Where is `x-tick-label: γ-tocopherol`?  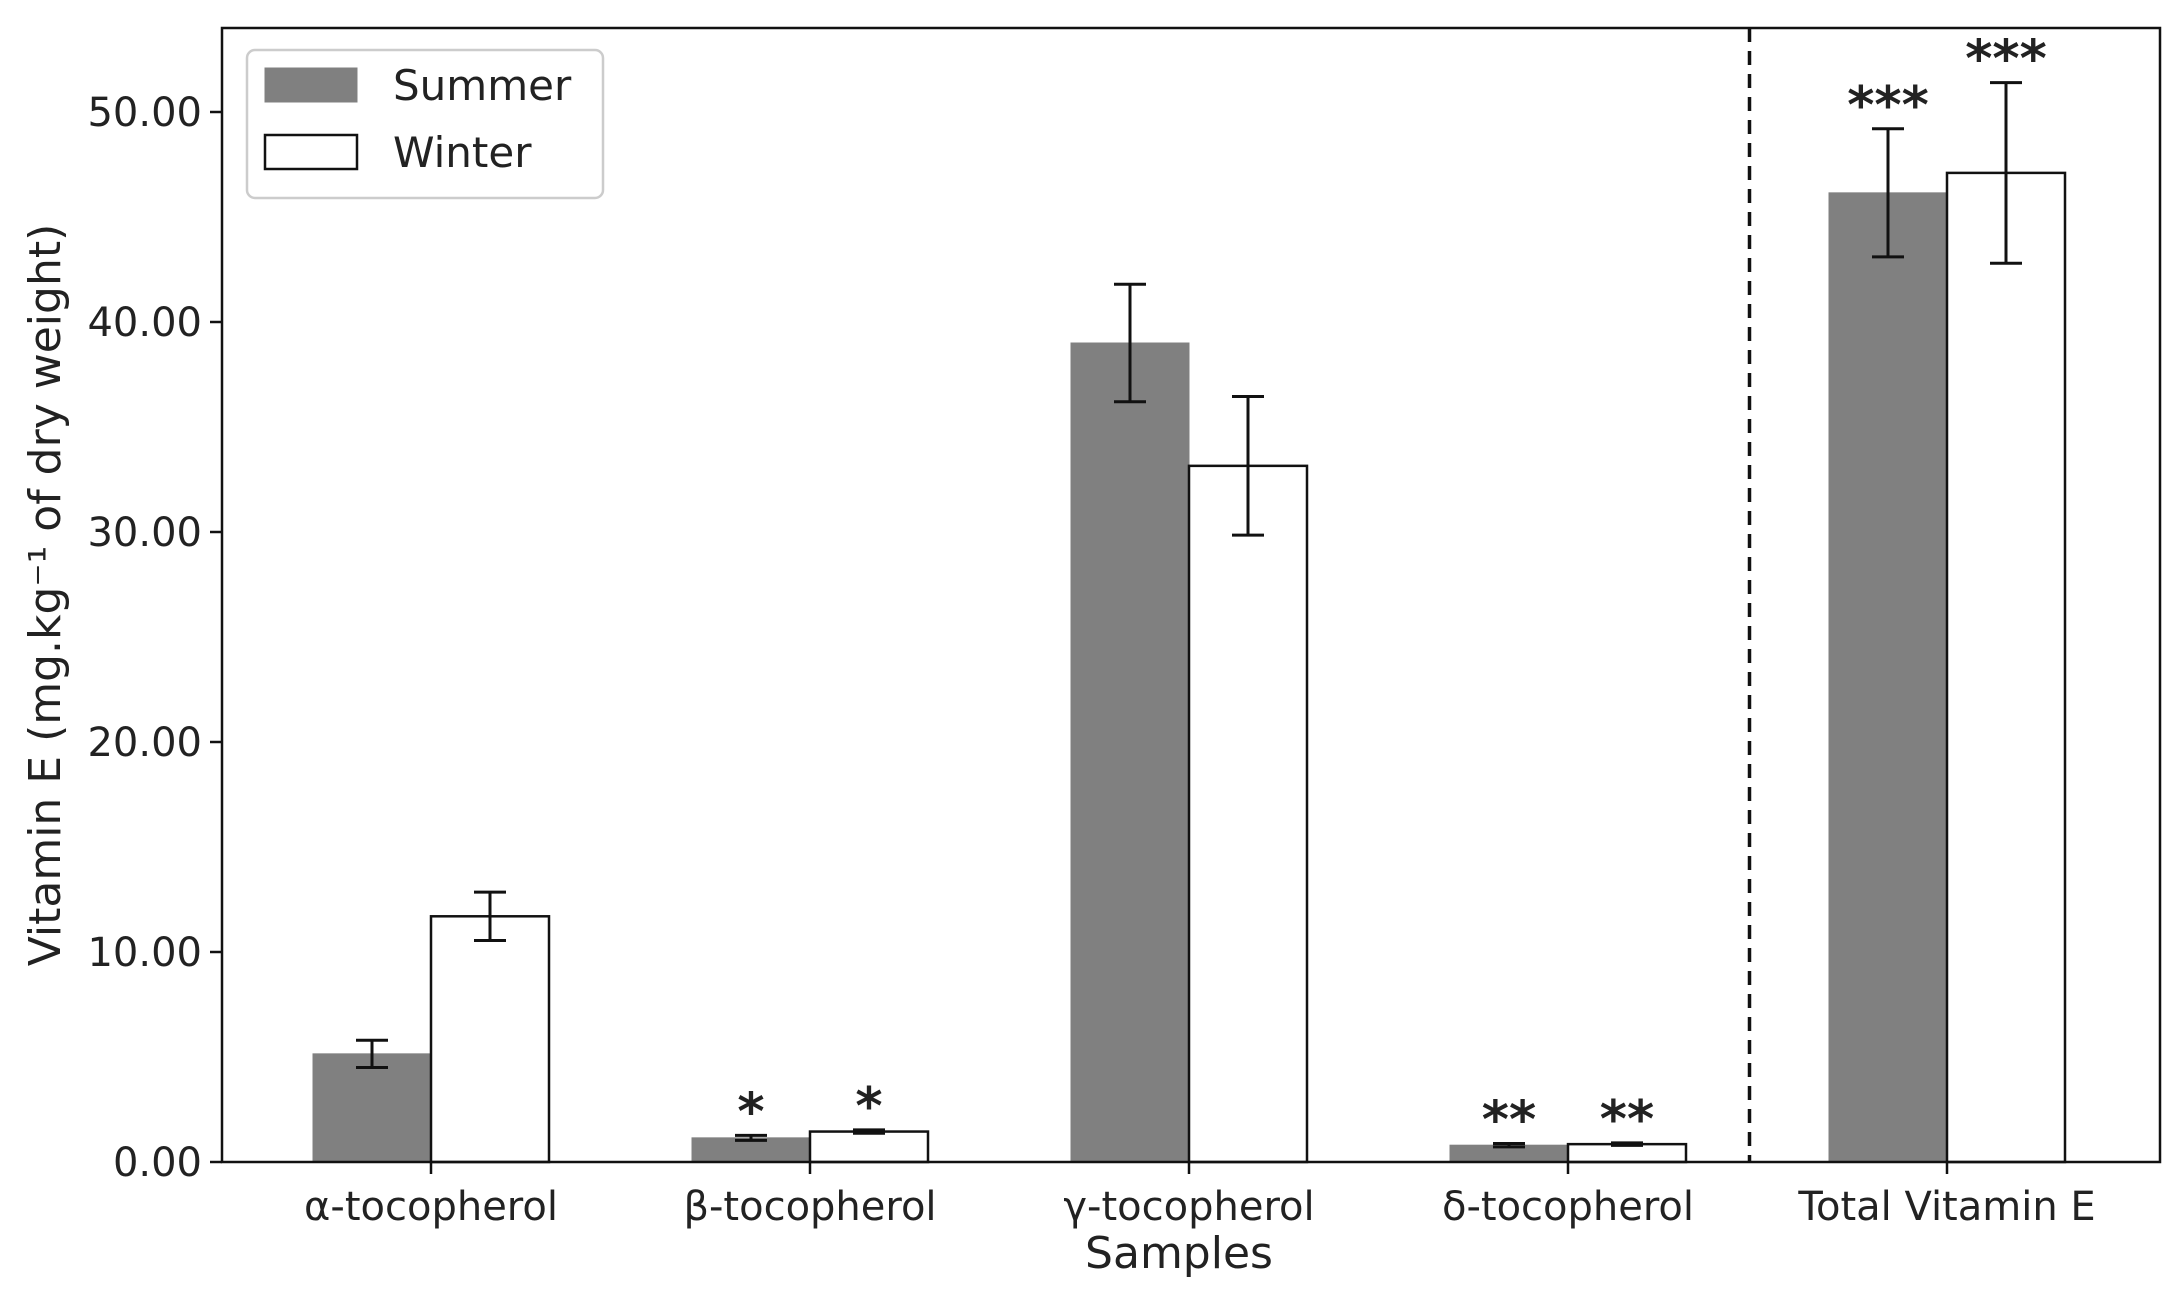 x-tick-label: γ-tocopherol is located at coordinates (1188, 1207).